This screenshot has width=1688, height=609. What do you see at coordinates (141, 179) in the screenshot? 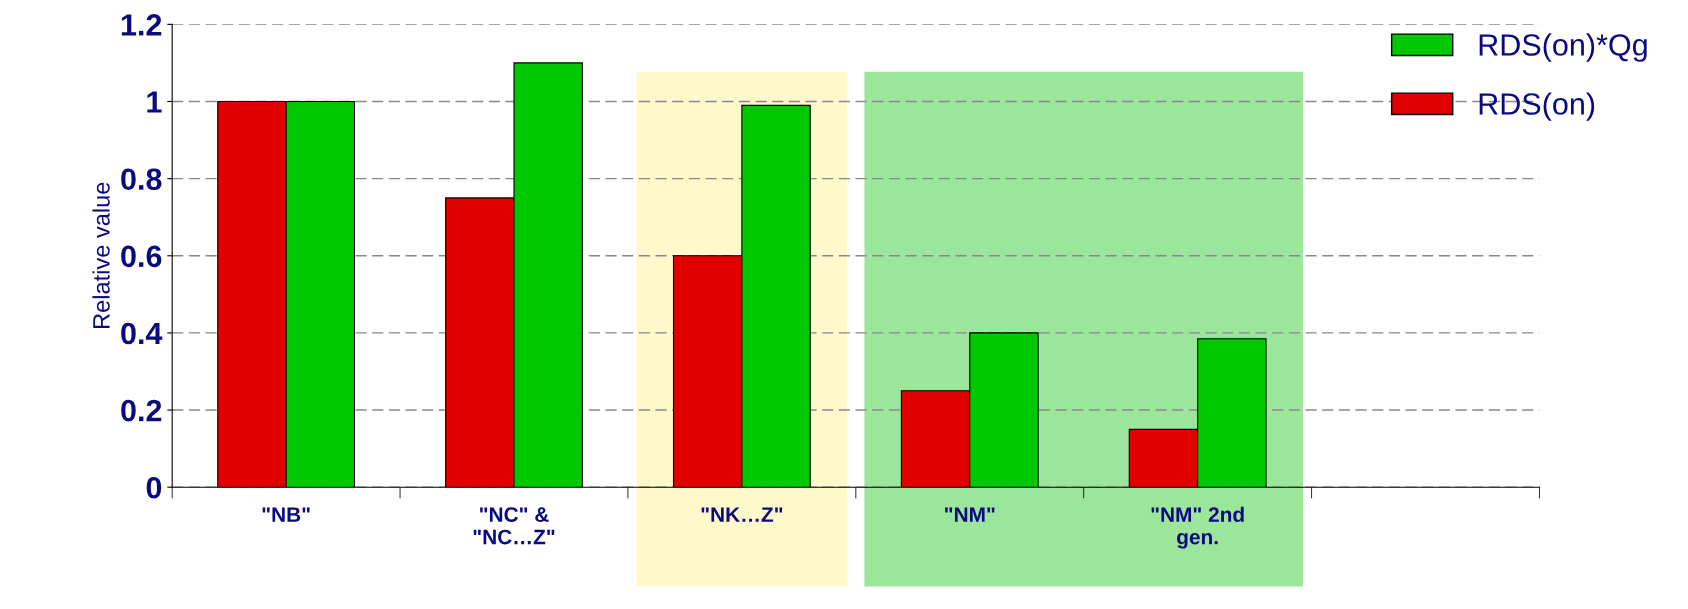
I see `y-tick-label: 0.8` at bounding box center [141, 179].